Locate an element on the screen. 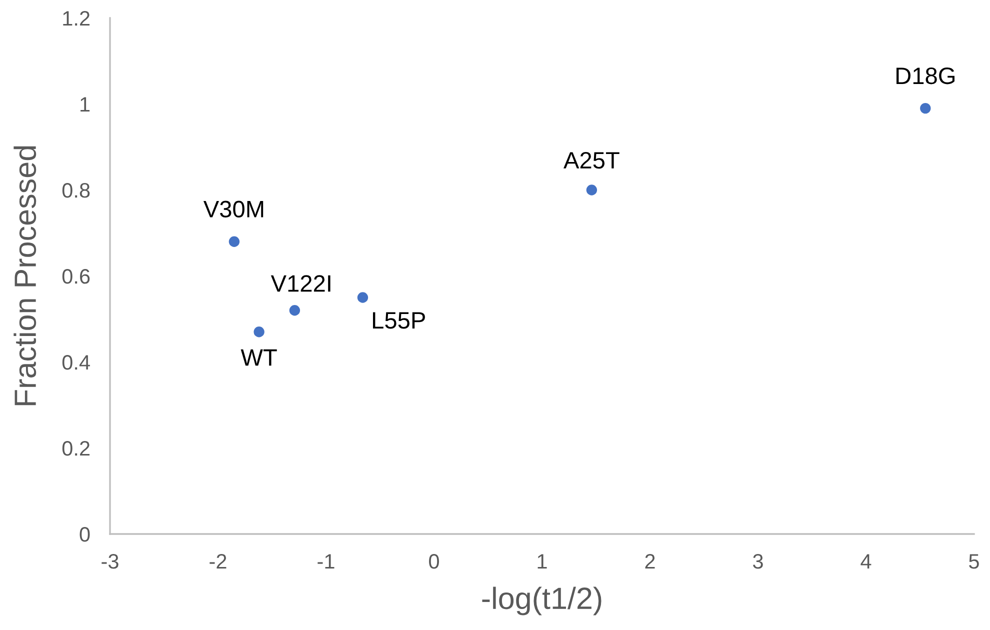 The image size is (990, 630). y-tick-label: 0.6 is located at coordinates (76, 276).